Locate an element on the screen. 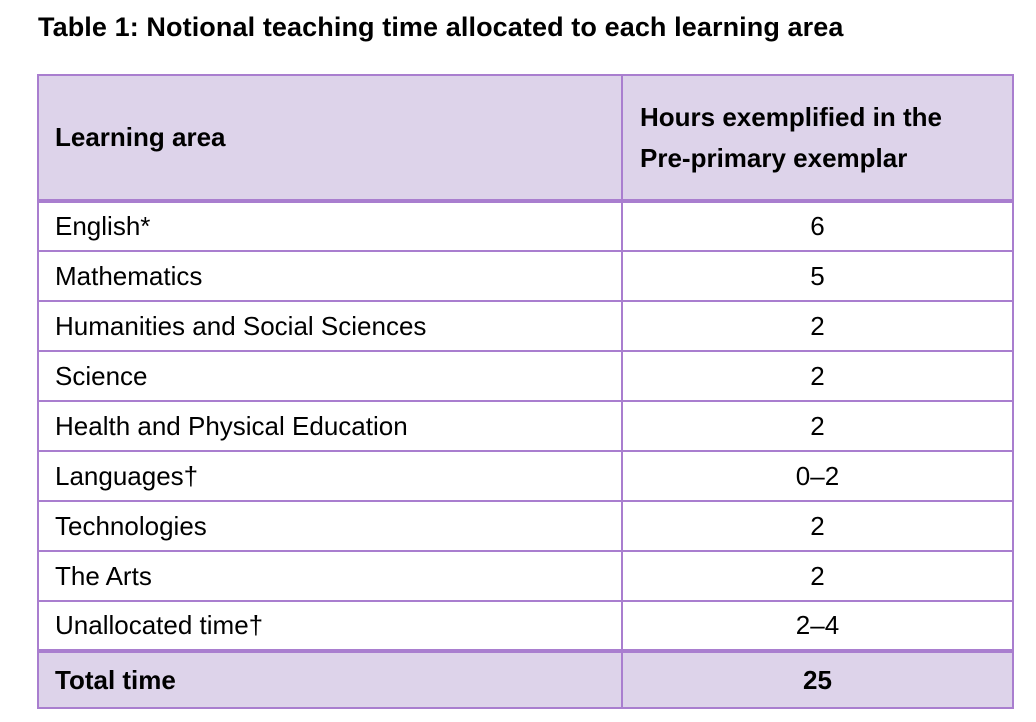 Image resolution: width=1036 pixels, height=722 pixels. learning-area-cell: Languages† is located at coordinates (330, 476).